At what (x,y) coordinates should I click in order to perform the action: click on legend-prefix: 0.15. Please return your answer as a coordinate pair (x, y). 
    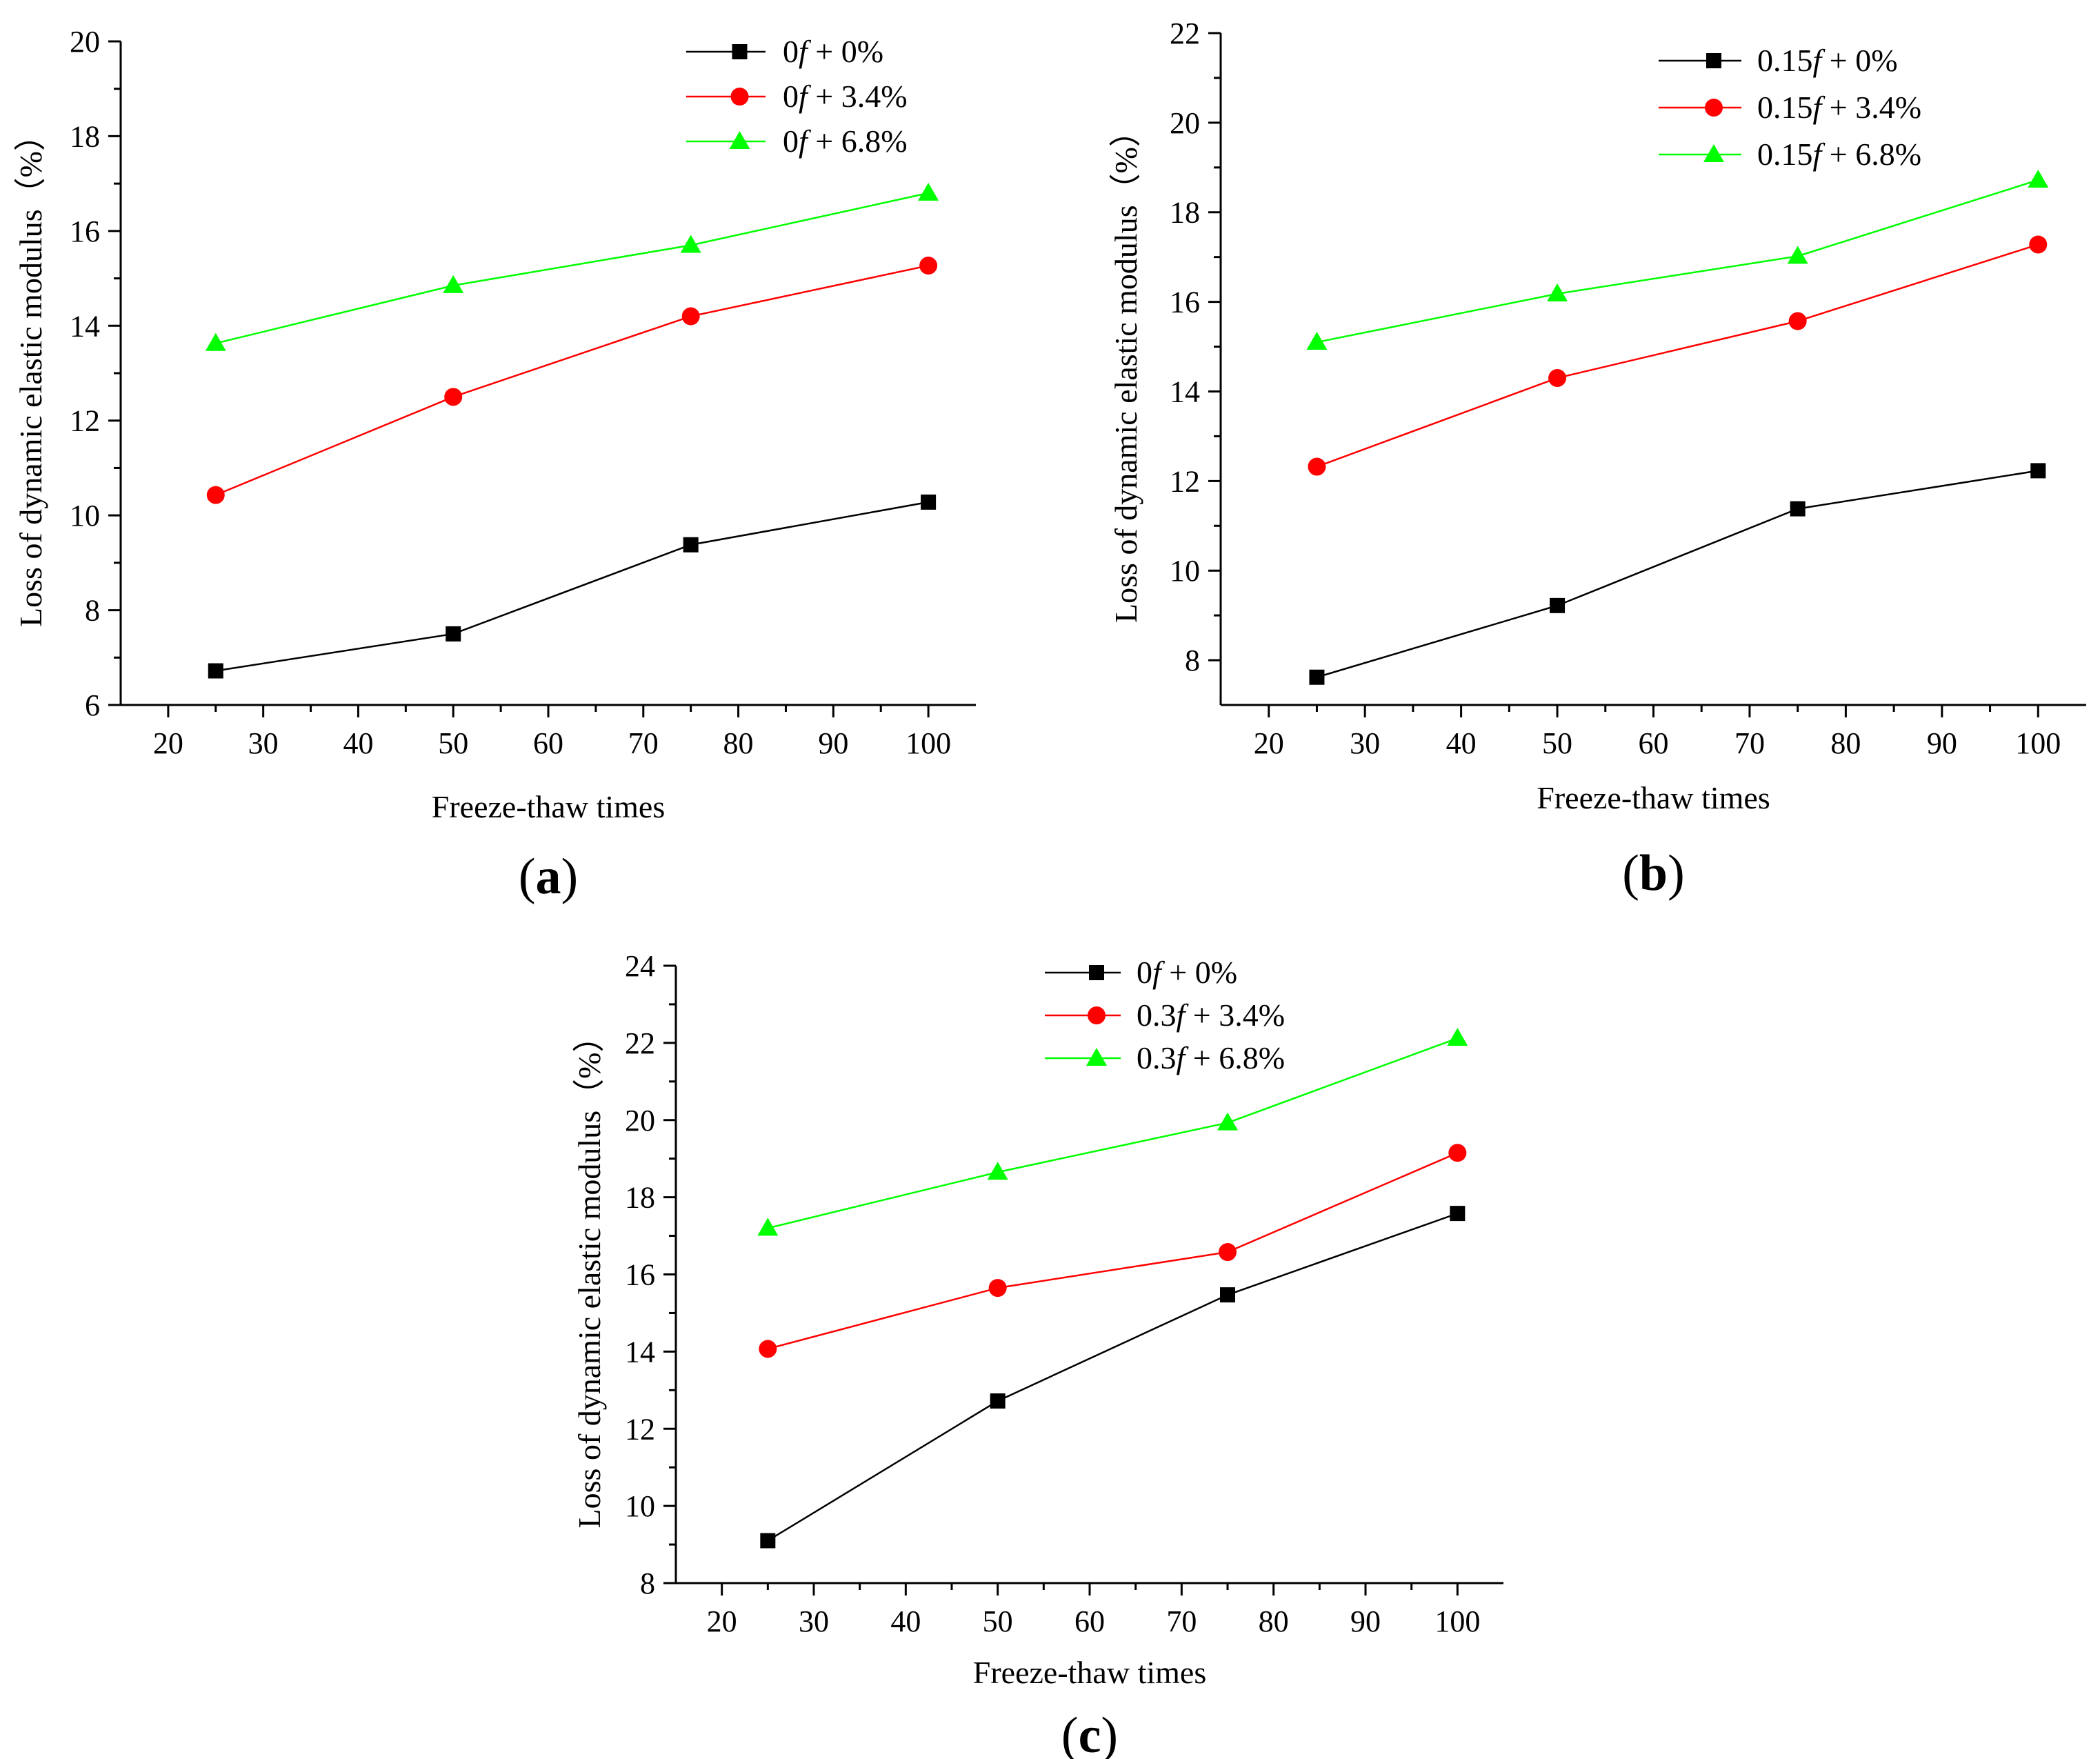
    Looking at the image, I should click on (1785, 61).